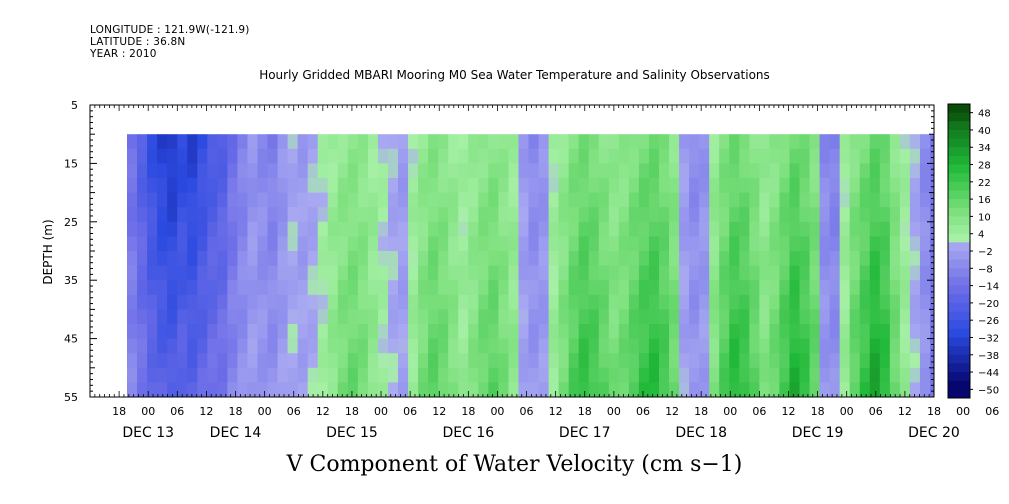  Describe the element at coordinates (730, 411) in the screenshot. I see `x-tick-label: 00` at that location.